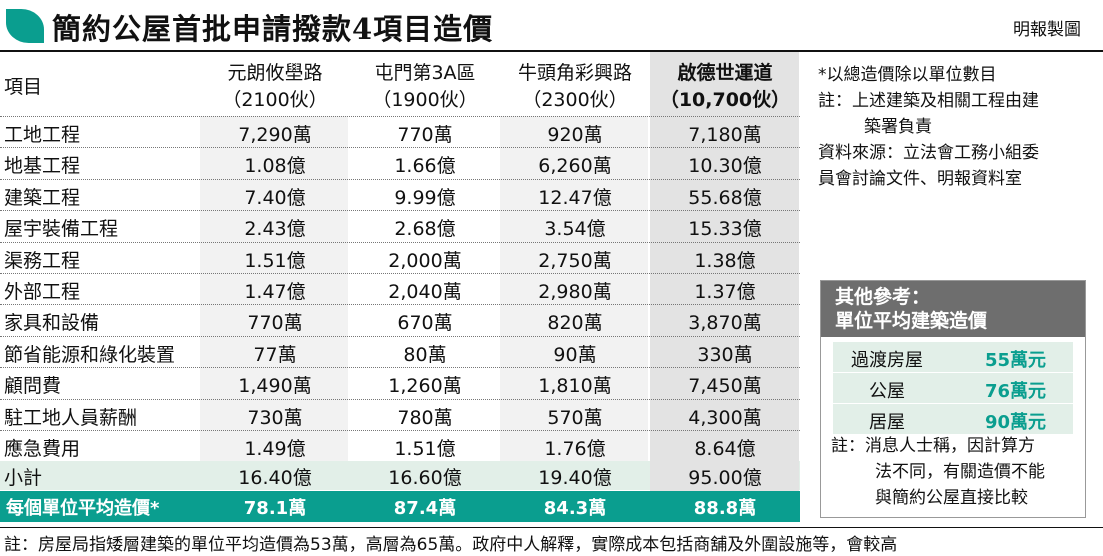 This screenshot has height=556, width=1103. What do you see at coordinates (575, 135) in the screenshot?
I see `table-cell: 920萬` at bounding box center [575, 135].